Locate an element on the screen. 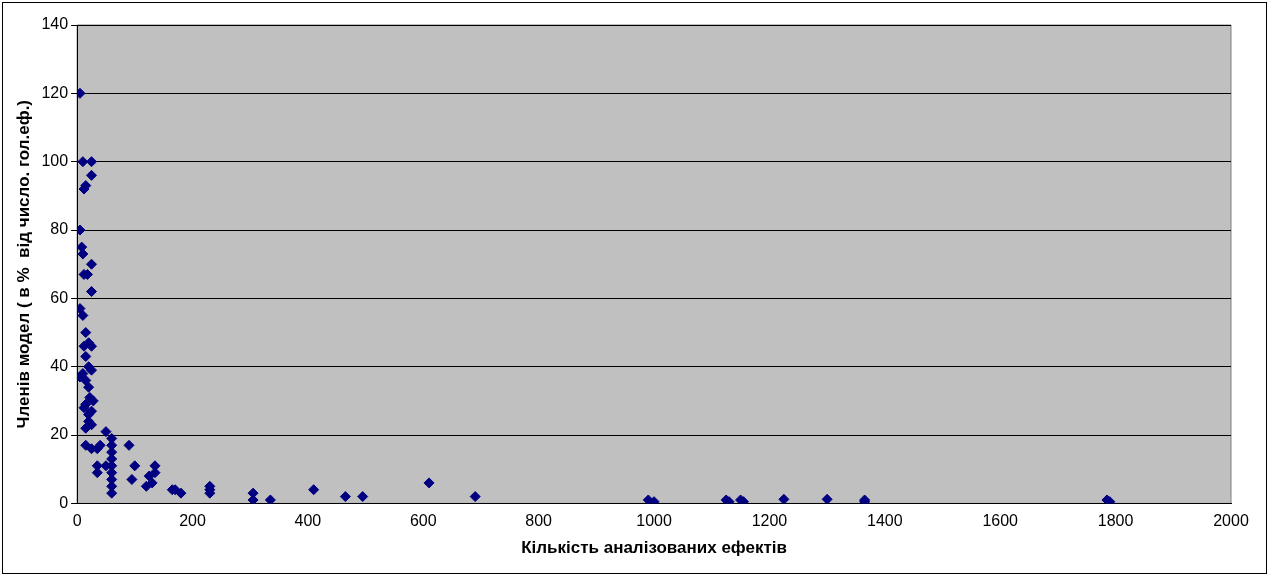  y-tick-label: 100 is located at coordinates (55, 161).